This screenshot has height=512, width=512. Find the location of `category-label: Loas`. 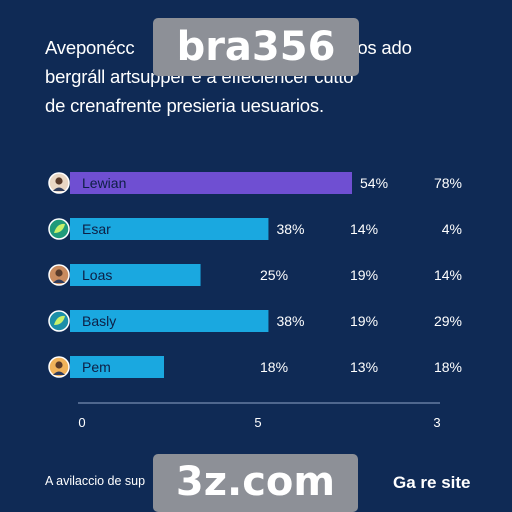

category-label: Loas is located at coordinates (97, 275).